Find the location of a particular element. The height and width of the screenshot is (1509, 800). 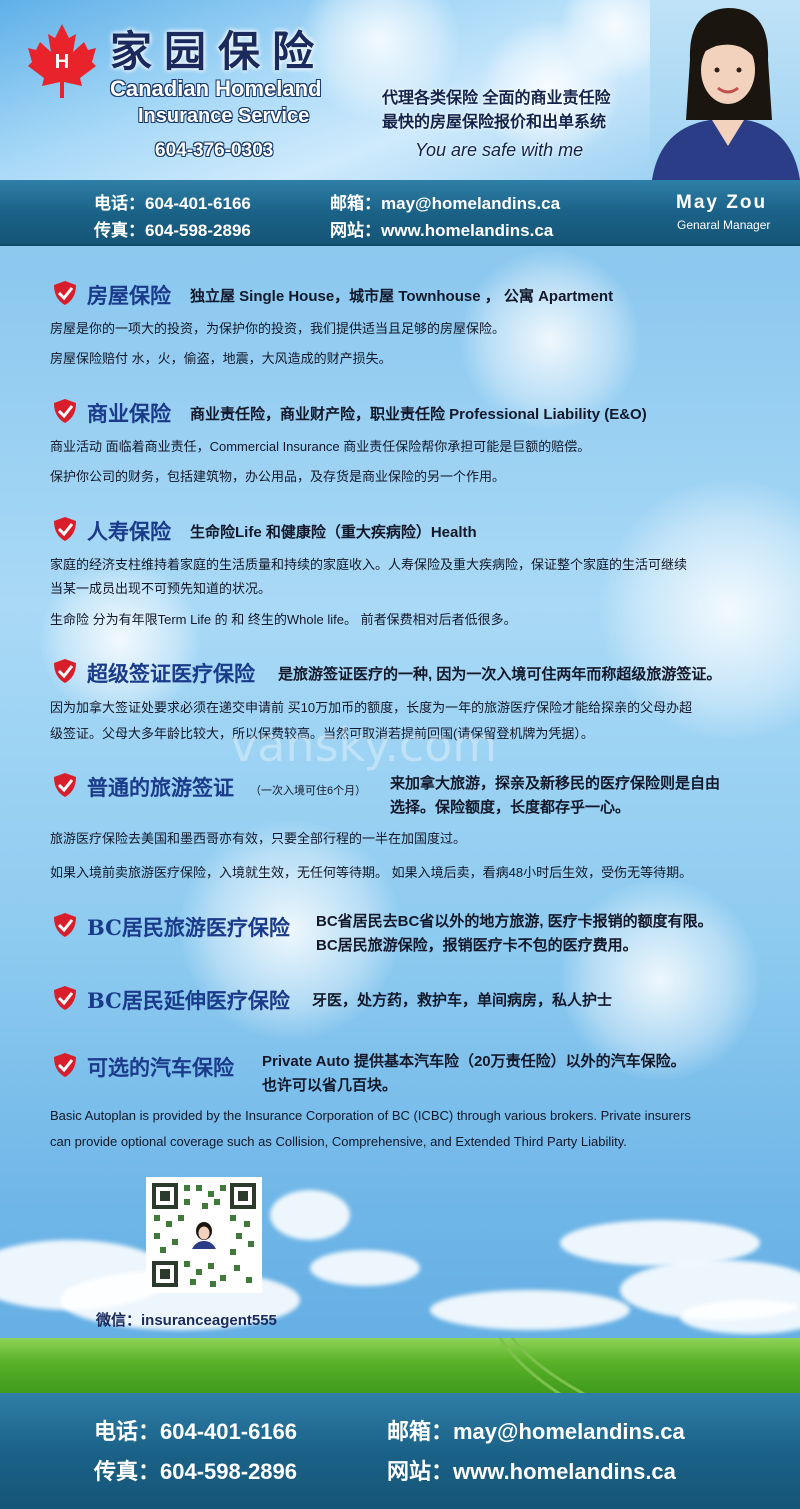

section-line: 房屋保险赔付 水，火，偷盗，地震，大风造成的财产损失。 is located at coordinates (221, 358).